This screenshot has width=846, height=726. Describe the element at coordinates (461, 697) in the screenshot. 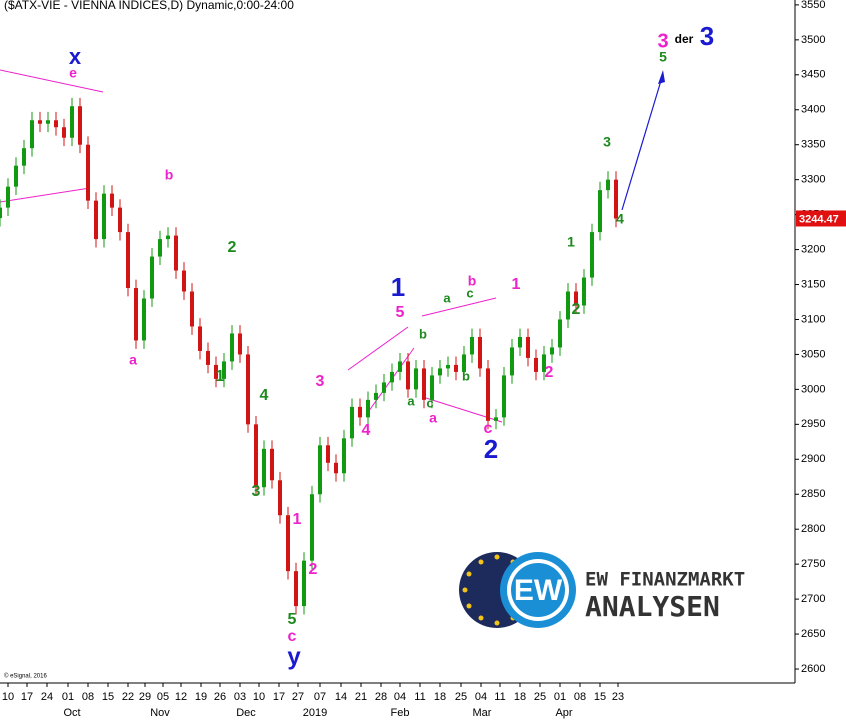

I see `x-tick-label: 25` at that location.